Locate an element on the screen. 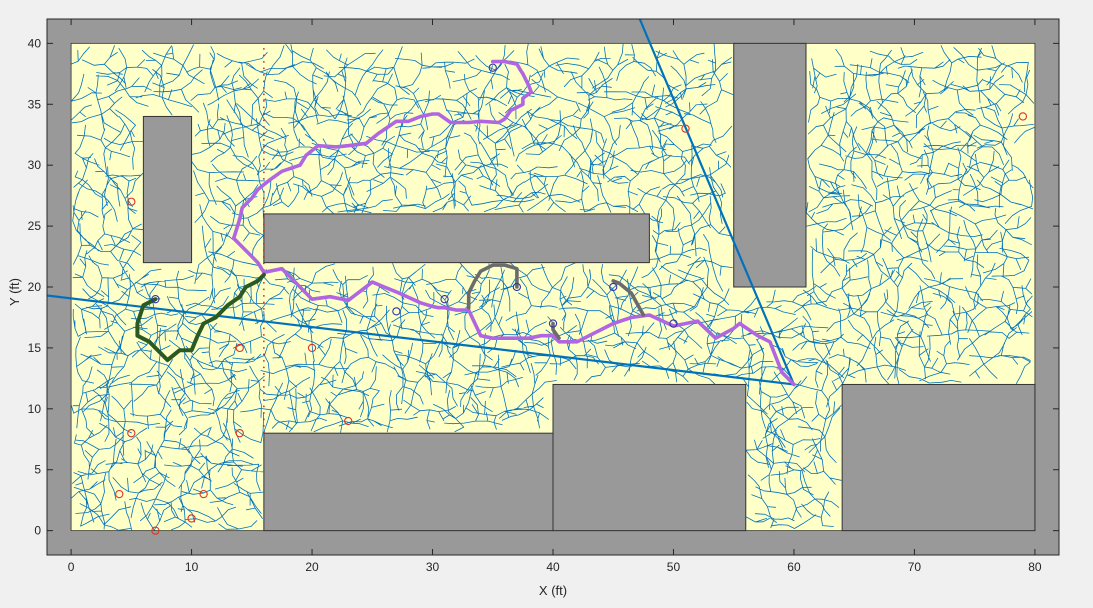 This screenshot has height=608, width=1093. y-axis-label: Y (ft) is located at coordinates (14, 292).